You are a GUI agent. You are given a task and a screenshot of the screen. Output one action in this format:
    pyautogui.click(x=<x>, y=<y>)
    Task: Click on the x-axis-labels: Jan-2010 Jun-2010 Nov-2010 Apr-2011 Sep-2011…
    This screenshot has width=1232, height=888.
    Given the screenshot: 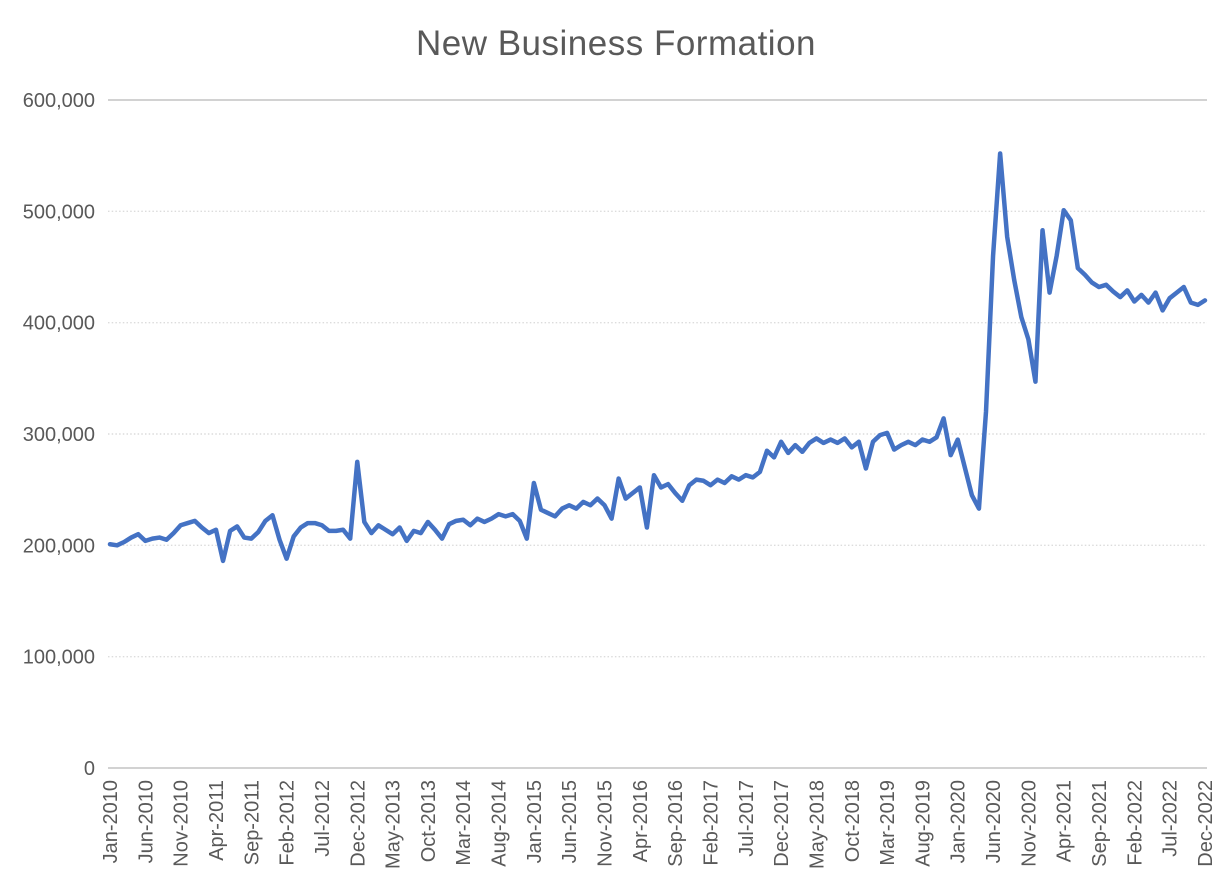 What is the action you would take?
    pyautogui.click(x=658, y=824)
    